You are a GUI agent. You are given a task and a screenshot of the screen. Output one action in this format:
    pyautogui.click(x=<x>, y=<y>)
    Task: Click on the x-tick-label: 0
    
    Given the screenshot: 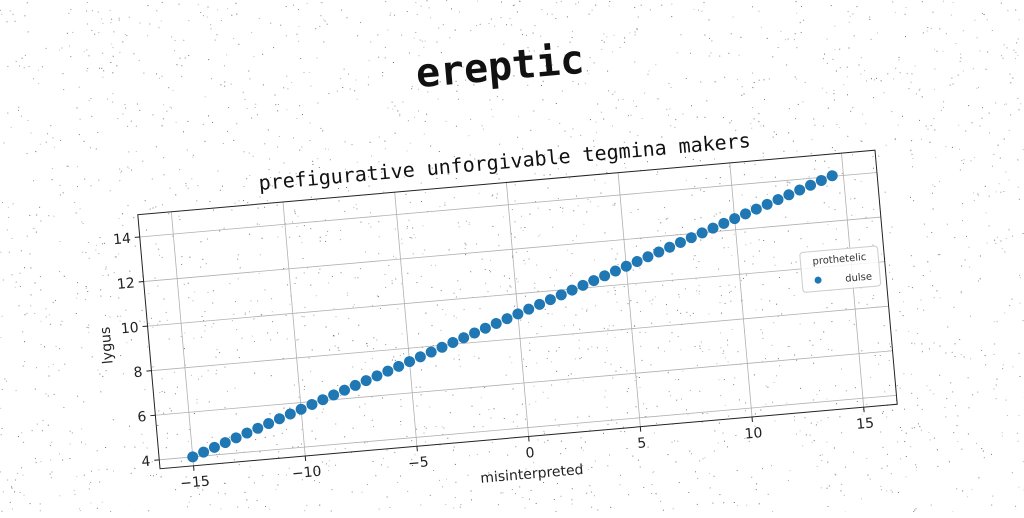 What is the action you would take?
    pyautogui.click(x=530, y=453)
    